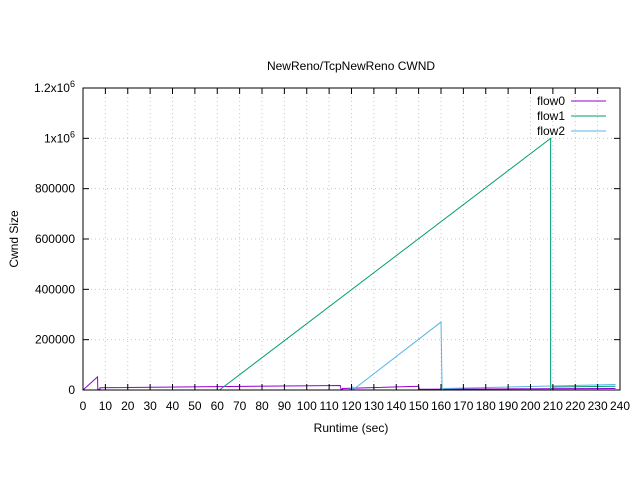 This screenshot has width=640, height=480. What do you see at coordinates (218, 406) in the screenshot?
I see `x-tick-label: 60` at bounding box center [218, 406].